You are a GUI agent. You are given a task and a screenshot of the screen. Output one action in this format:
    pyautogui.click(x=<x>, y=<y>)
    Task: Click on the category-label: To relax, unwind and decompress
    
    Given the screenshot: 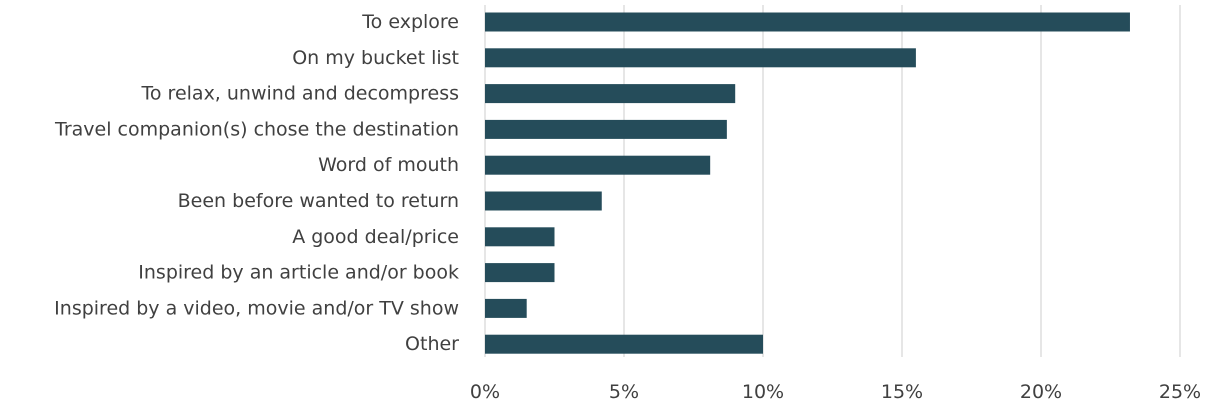 What is the action you would take?
    pyautogui.click(x=300, y=94)
    